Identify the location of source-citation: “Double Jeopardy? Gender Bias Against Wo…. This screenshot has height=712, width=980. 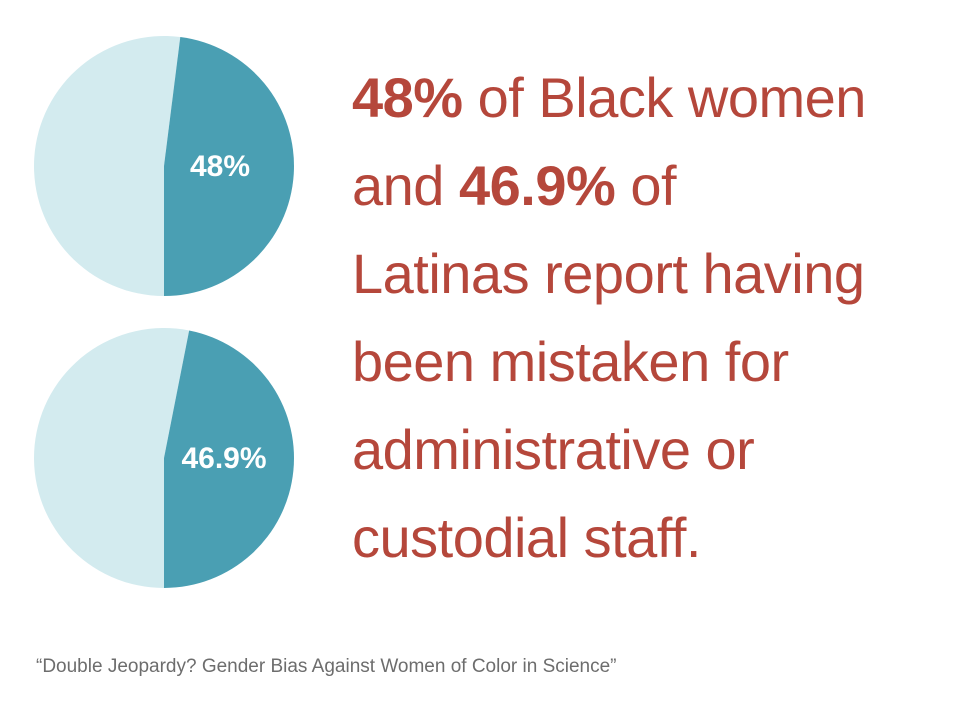
(326, 666).